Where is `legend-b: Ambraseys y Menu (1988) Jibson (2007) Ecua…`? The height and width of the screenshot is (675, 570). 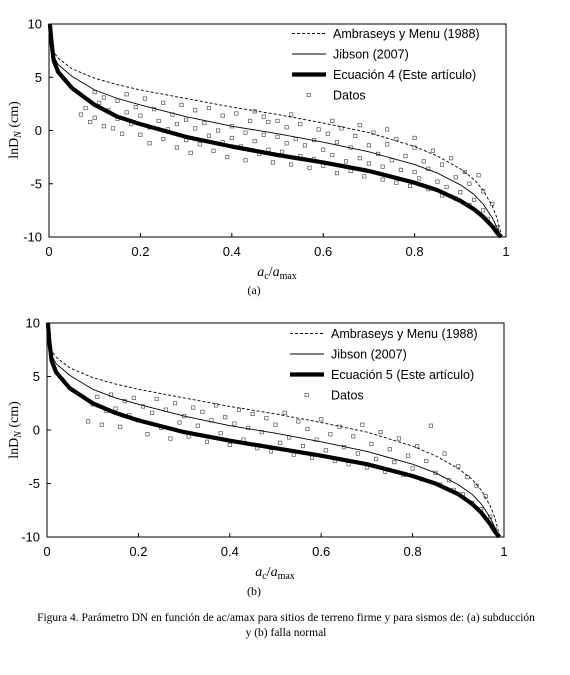
legend-b: Ambraseys y Menu (1988) Jibson (2007) Ecua… is located at coordinates (384, 365).